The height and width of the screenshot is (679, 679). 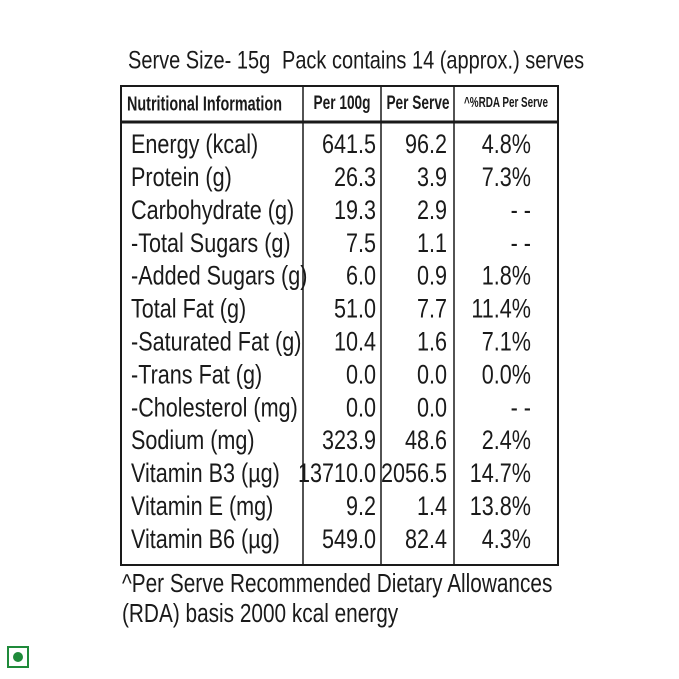 What do you see at coordinates (355, 211) in the screenshot?
I see `nutrient-value: 19.3` at bounding box center [355, 211].